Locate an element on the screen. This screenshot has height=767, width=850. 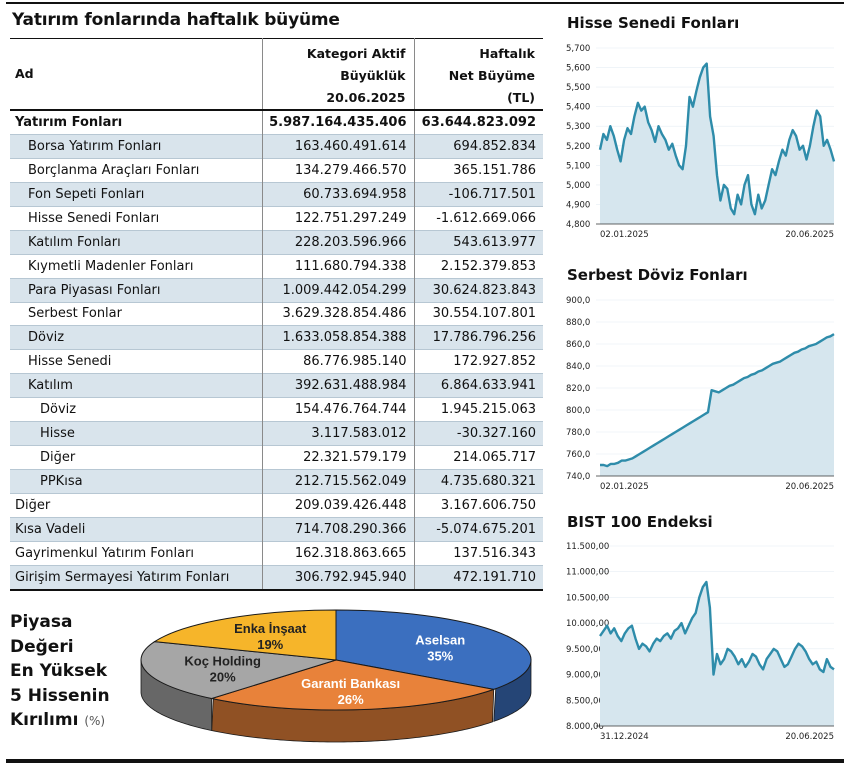
fund-name-cell: Borçlanma Araçları Fonları is located at coordinates (136, 170).